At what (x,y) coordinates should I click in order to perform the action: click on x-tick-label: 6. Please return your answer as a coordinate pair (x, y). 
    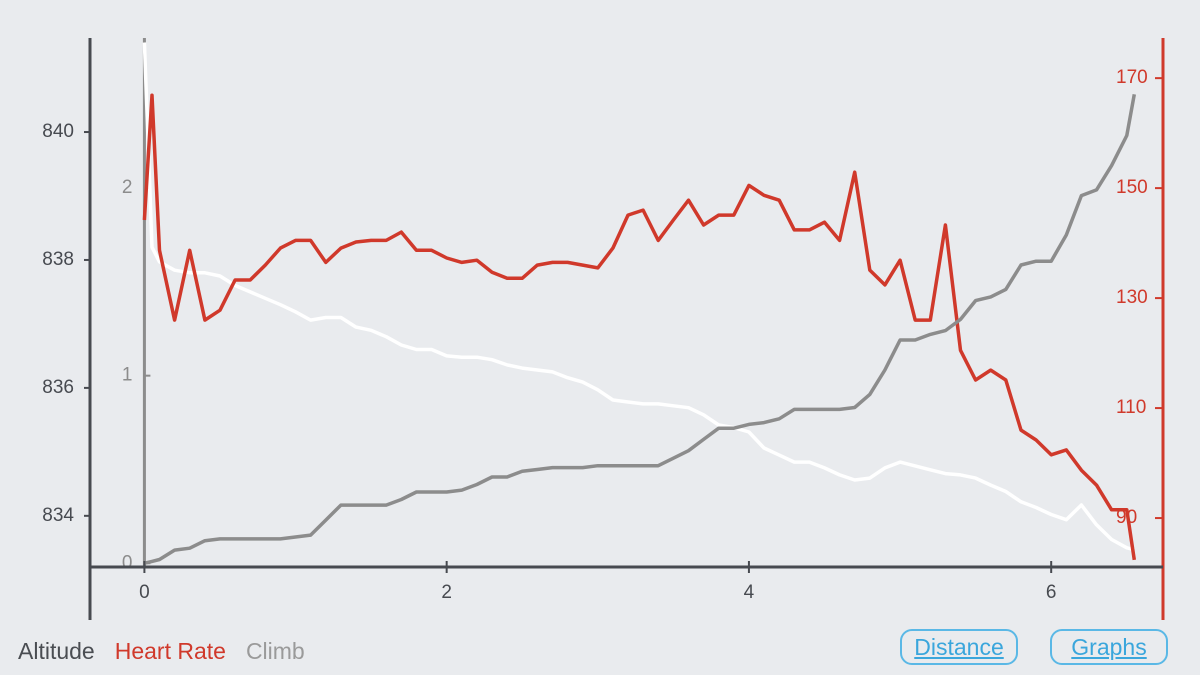
    Looking at the image, I should click on (1051, 592).